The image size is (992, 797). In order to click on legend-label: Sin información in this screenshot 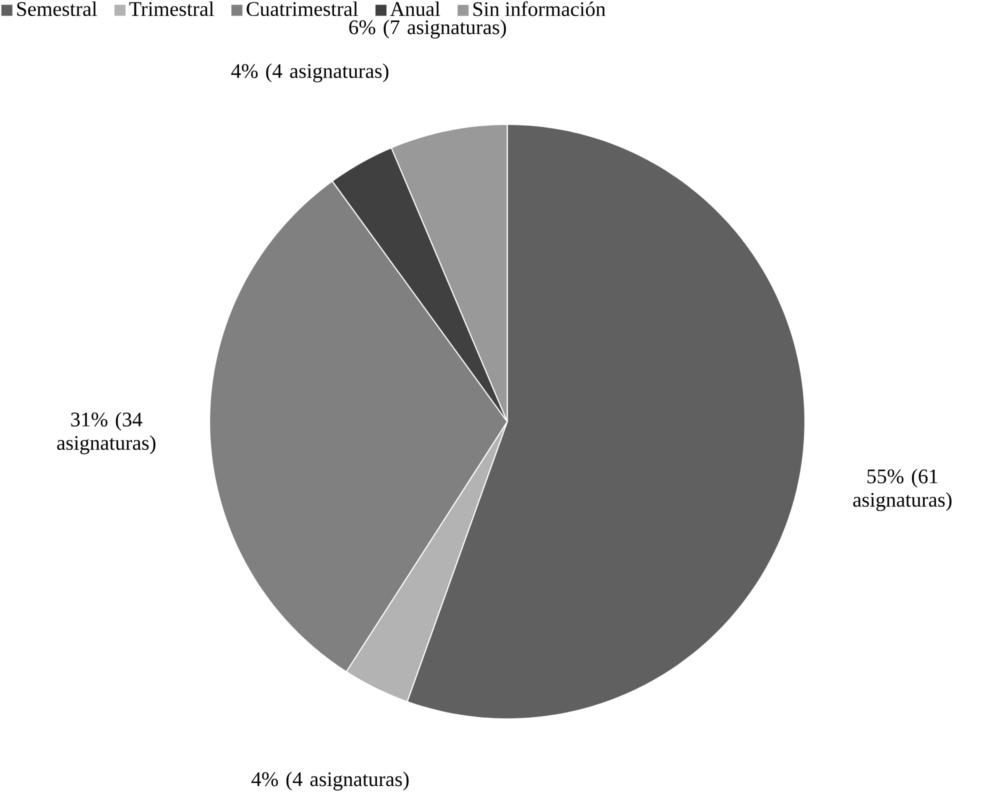, I will do `click(539, 8)`.